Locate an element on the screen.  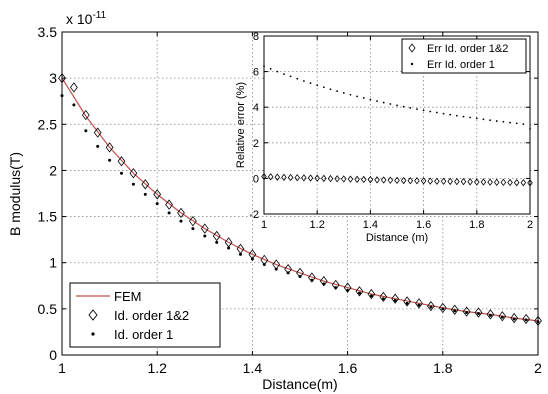
inset-y-tick-label: 8 is located at coordinates (256, 37).